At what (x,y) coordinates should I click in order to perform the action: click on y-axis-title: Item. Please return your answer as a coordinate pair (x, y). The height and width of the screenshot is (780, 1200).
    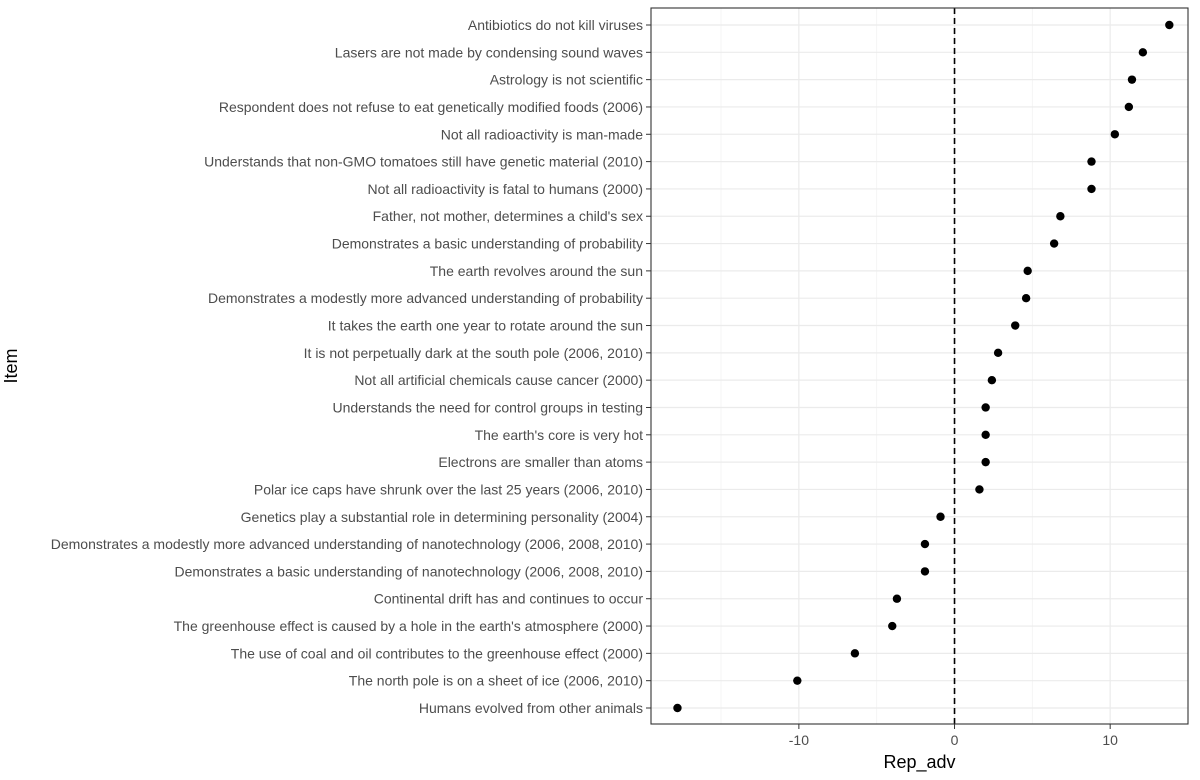
    Looking at the image, I should click on (11, 365).